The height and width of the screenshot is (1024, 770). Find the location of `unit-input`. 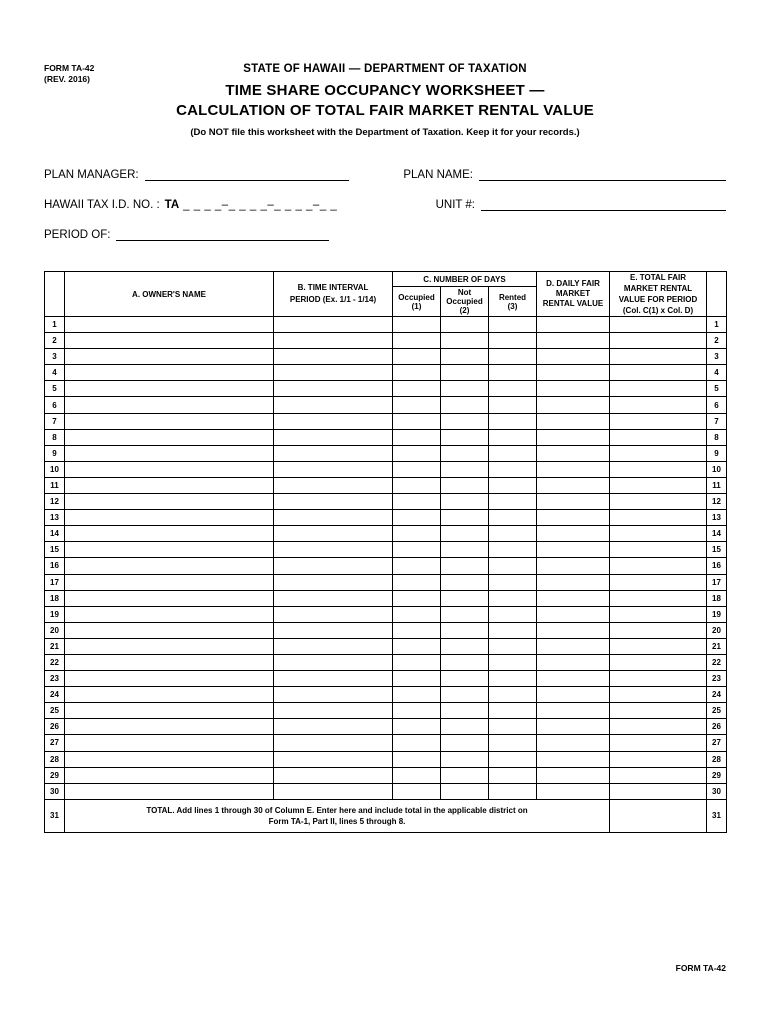

unit-input is located at coordinates (603, 204).